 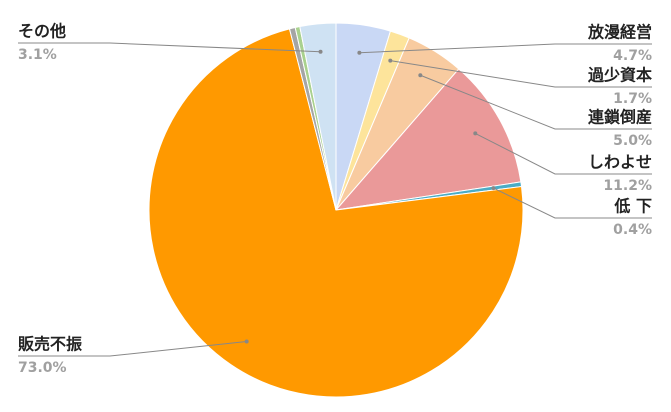 What do you see at coordinates (632, 56) in the screenshot?
I see `value-label: 4.7%` at bounding box center [632, 56].